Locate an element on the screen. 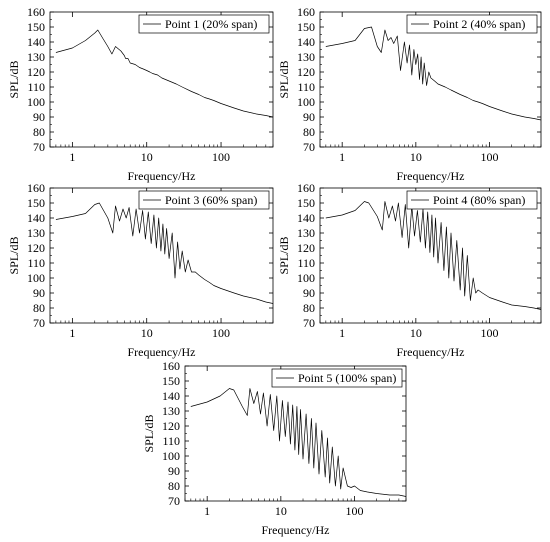  legend-label: Point 2 (40% span) is located at coordinates (479, 24).